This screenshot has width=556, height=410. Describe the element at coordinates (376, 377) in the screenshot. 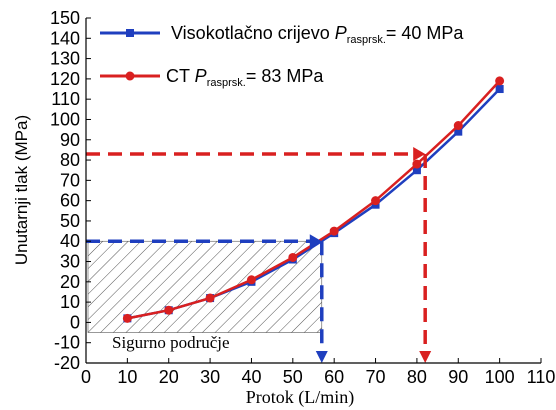

I see `x-tick-label: 70` at that location.